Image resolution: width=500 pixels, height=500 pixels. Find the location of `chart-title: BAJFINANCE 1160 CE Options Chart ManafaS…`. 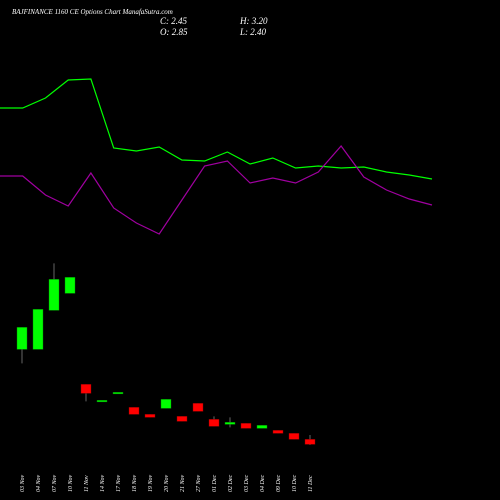

chart-title: BAJFINANCE 1160 CE Options Chart ManafaS… is located at coordinates (92, 12).